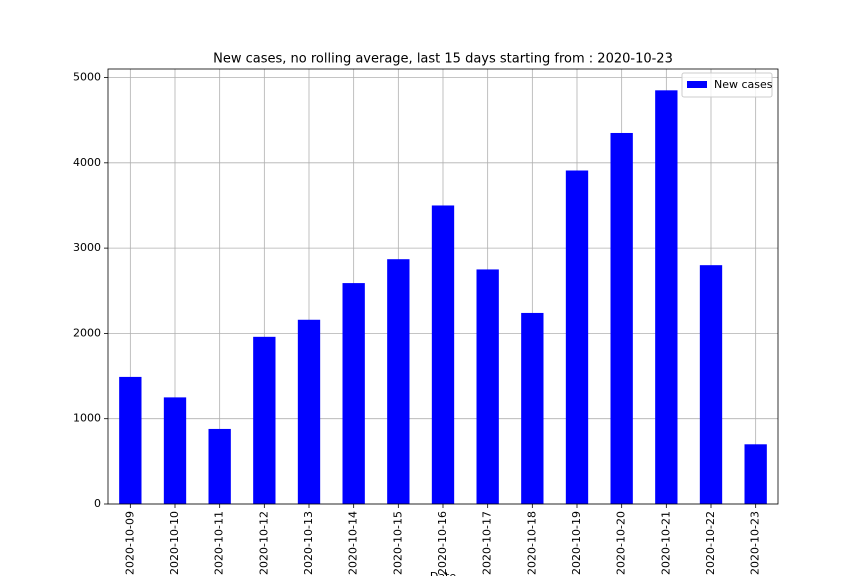 This screenshot has width=864, height=576. What do you see at coordinates (87, 418) in the screenshot?
I see `y-tick-label: 1000` at bounding box center [87, 418].